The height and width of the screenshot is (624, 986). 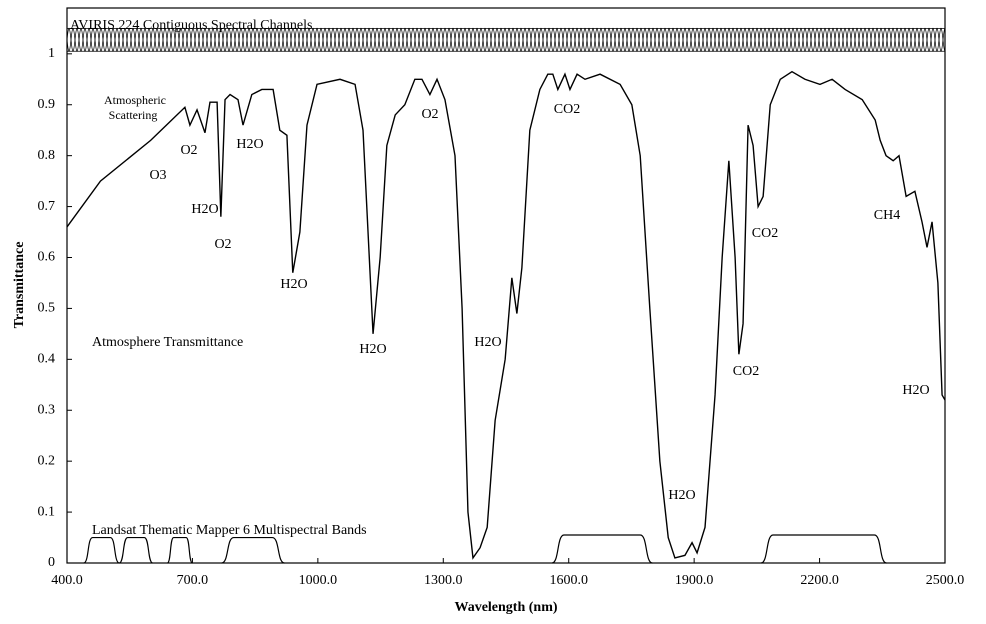 What do you see at coordinates (193, 580) in the screenshot?
I see `x-tick-label: 700.0` at bounding box center [193, 580].